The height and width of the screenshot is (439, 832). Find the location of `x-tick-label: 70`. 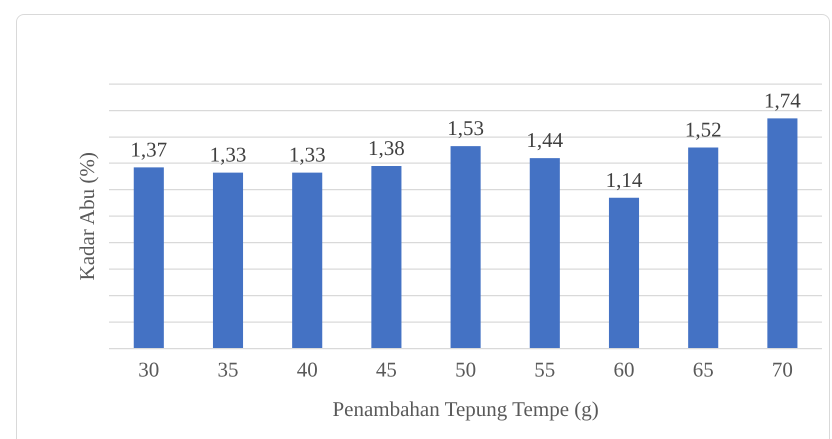

x-tick-label: 70 is located at coordinates (782, 370).